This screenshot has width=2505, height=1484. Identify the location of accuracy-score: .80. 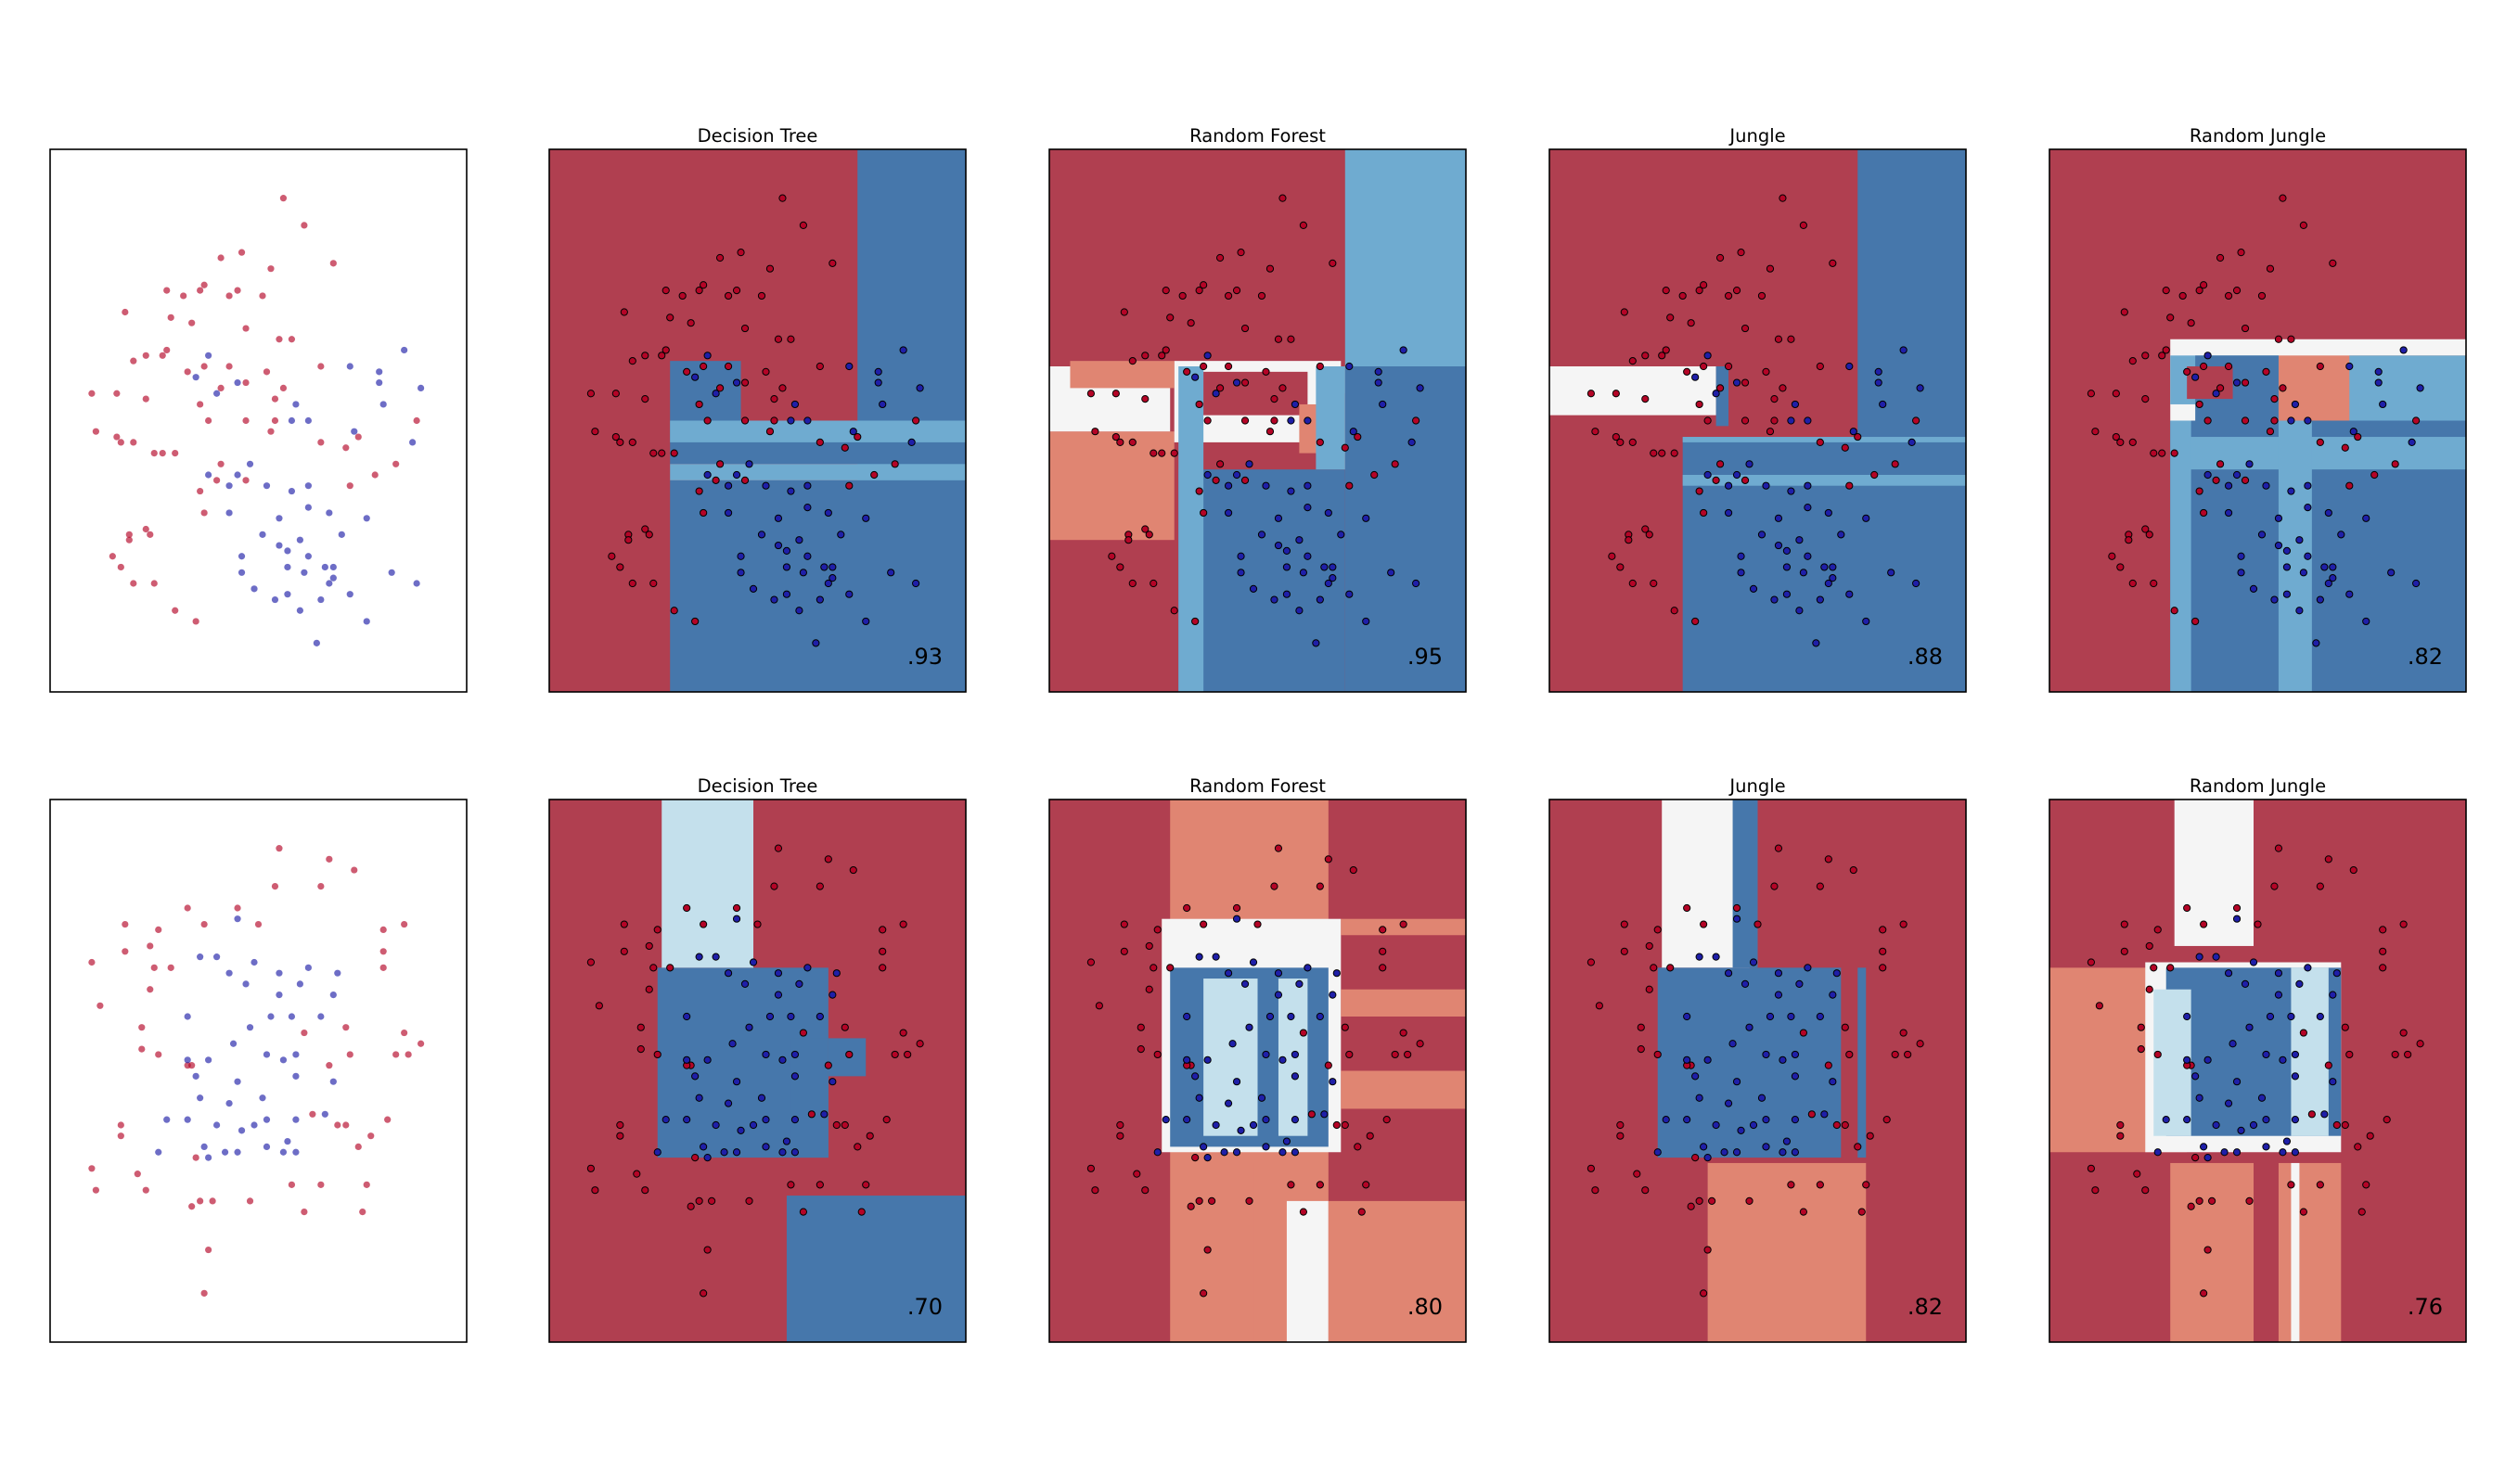
(1425, 1307).